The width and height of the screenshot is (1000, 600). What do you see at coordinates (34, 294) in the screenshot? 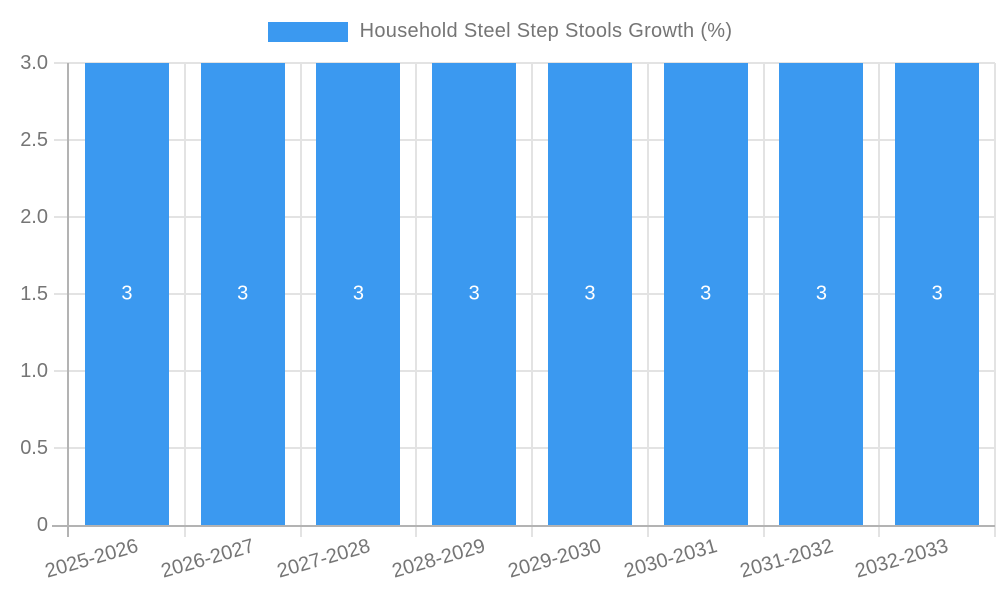
I see `y-axis-tick-label: 1.5` at bounding box center [34, 294].